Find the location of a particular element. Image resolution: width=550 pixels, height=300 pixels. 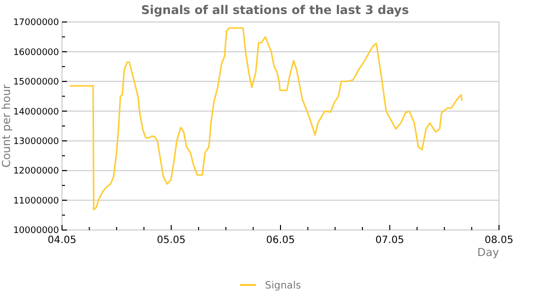

x-tick-label: 05.05 is located at coordinates (171, 240).